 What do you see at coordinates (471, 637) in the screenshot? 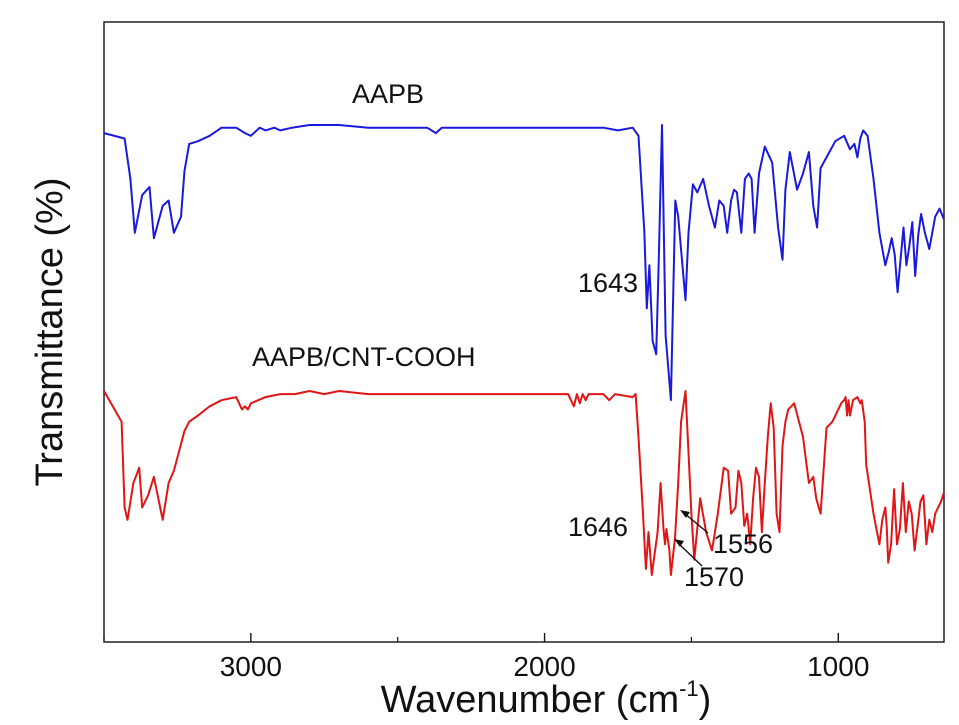
I see `x-axis-ticks` at bounding box center [471, 637].